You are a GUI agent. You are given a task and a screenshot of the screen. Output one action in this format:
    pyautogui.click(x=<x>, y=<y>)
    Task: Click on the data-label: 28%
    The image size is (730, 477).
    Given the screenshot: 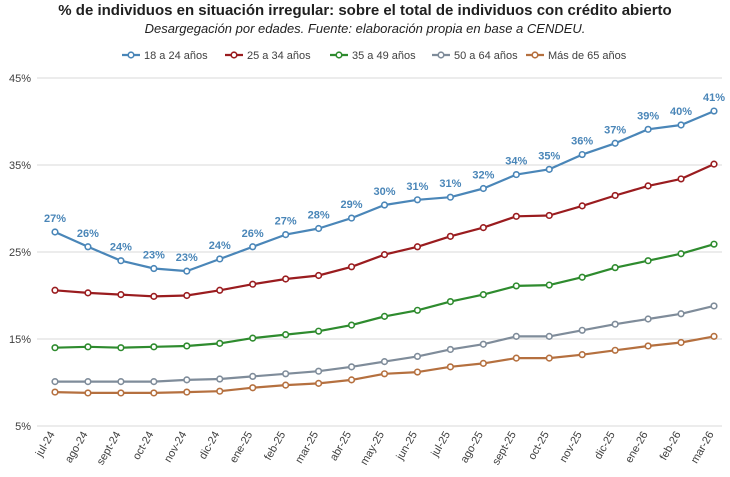 What is the action you would take?
    pyautogui.click(x=319, y=216)
    